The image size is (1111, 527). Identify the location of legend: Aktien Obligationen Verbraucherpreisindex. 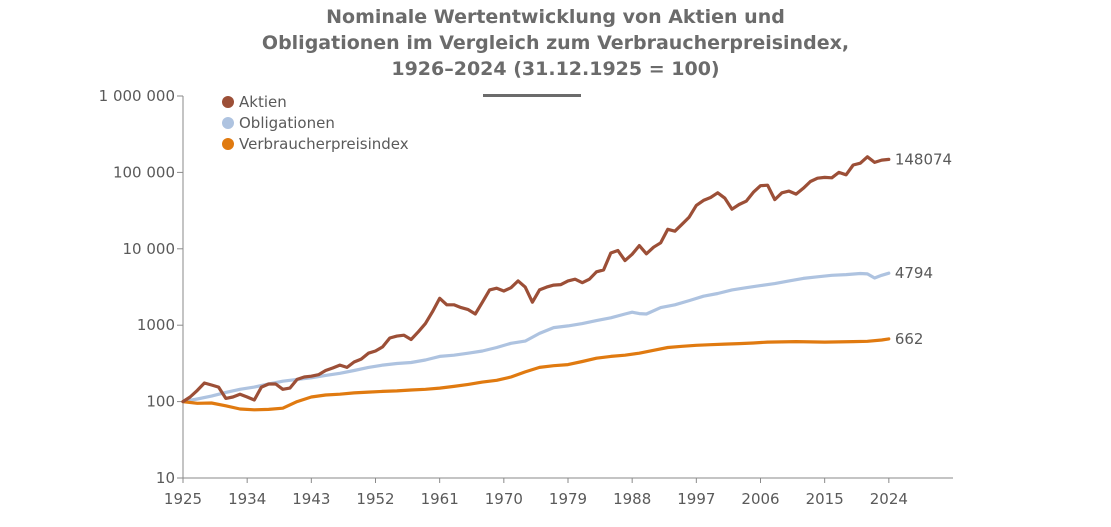
(315, 123).